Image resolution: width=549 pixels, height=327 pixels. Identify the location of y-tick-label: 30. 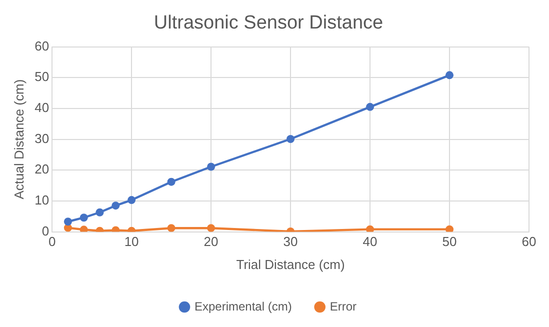
(42, 138).